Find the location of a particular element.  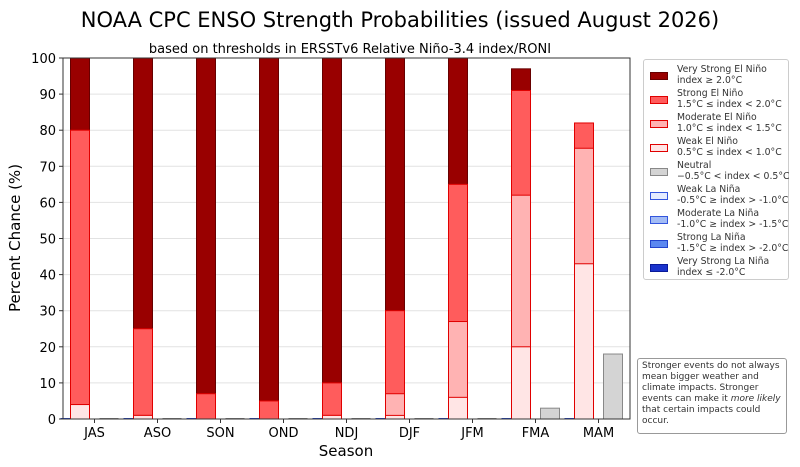

legend-label: Weak La Niña -0.5°C ≥ index > -1.0°C is located at coordinates (733, 195).